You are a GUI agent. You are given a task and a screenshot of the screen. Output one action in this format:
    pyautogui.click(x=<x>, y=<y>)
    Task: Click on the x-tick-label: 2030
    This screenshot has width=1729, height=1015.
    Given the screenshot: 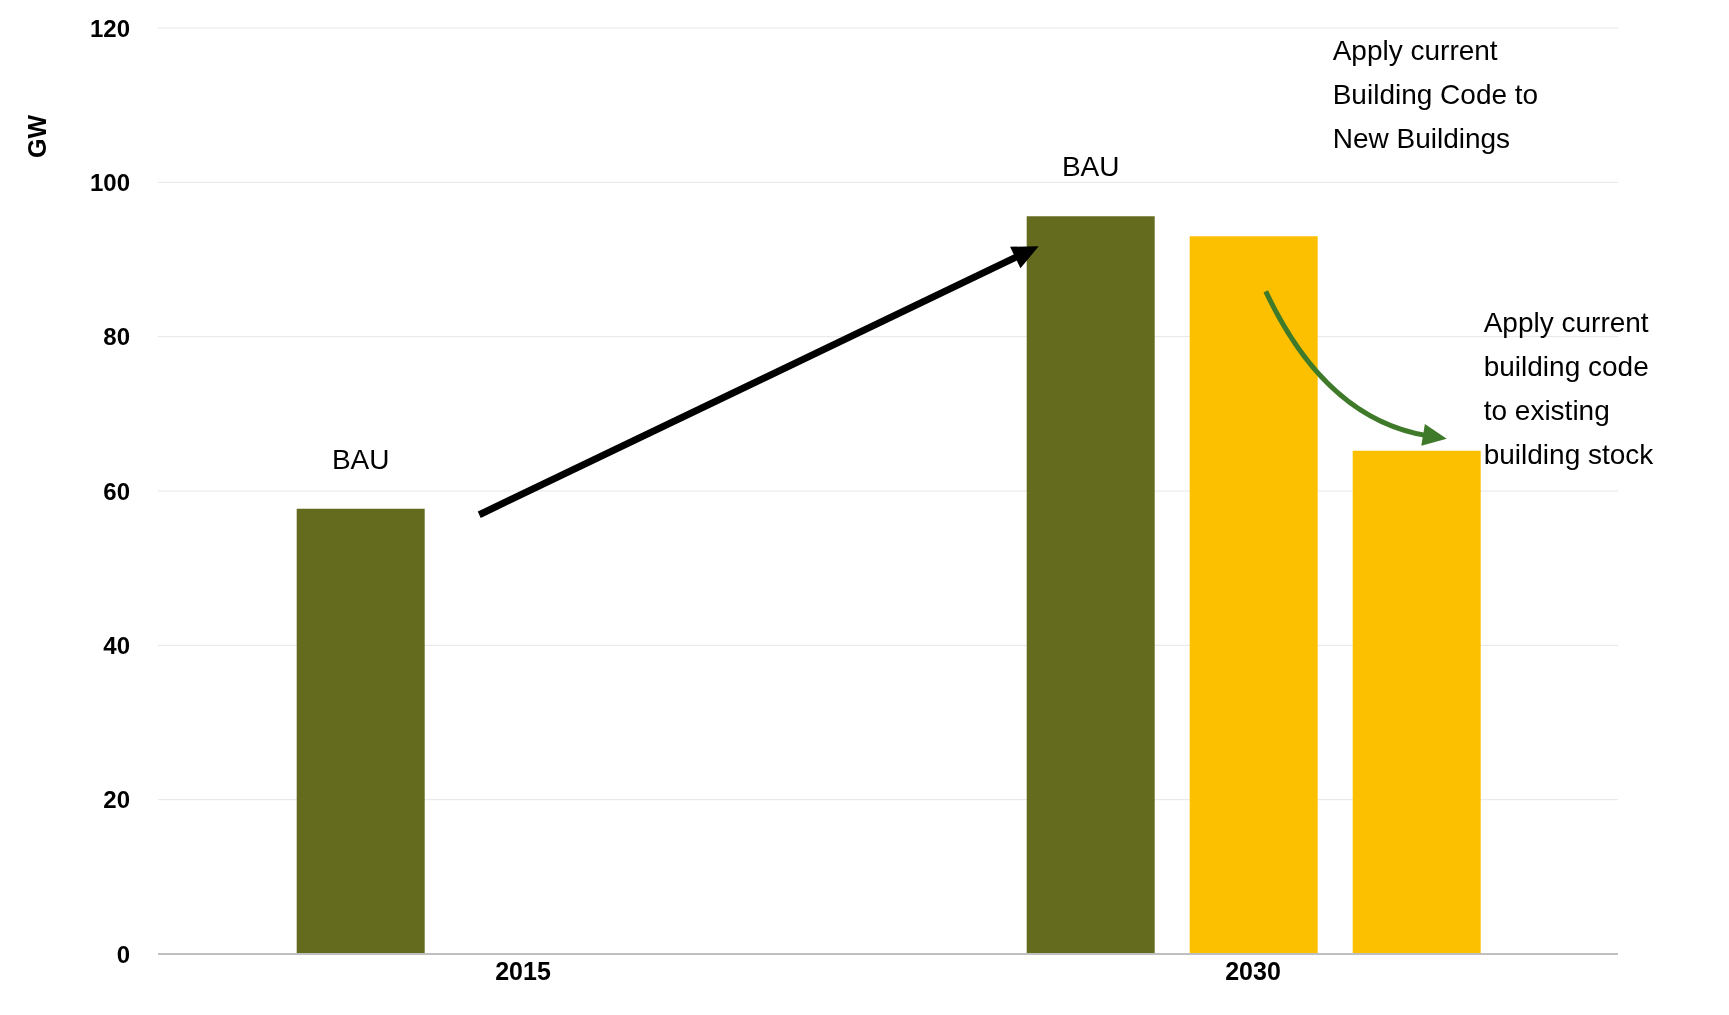 What is the action you would take?
    pyautogui.click(x=1253, y=970)
    